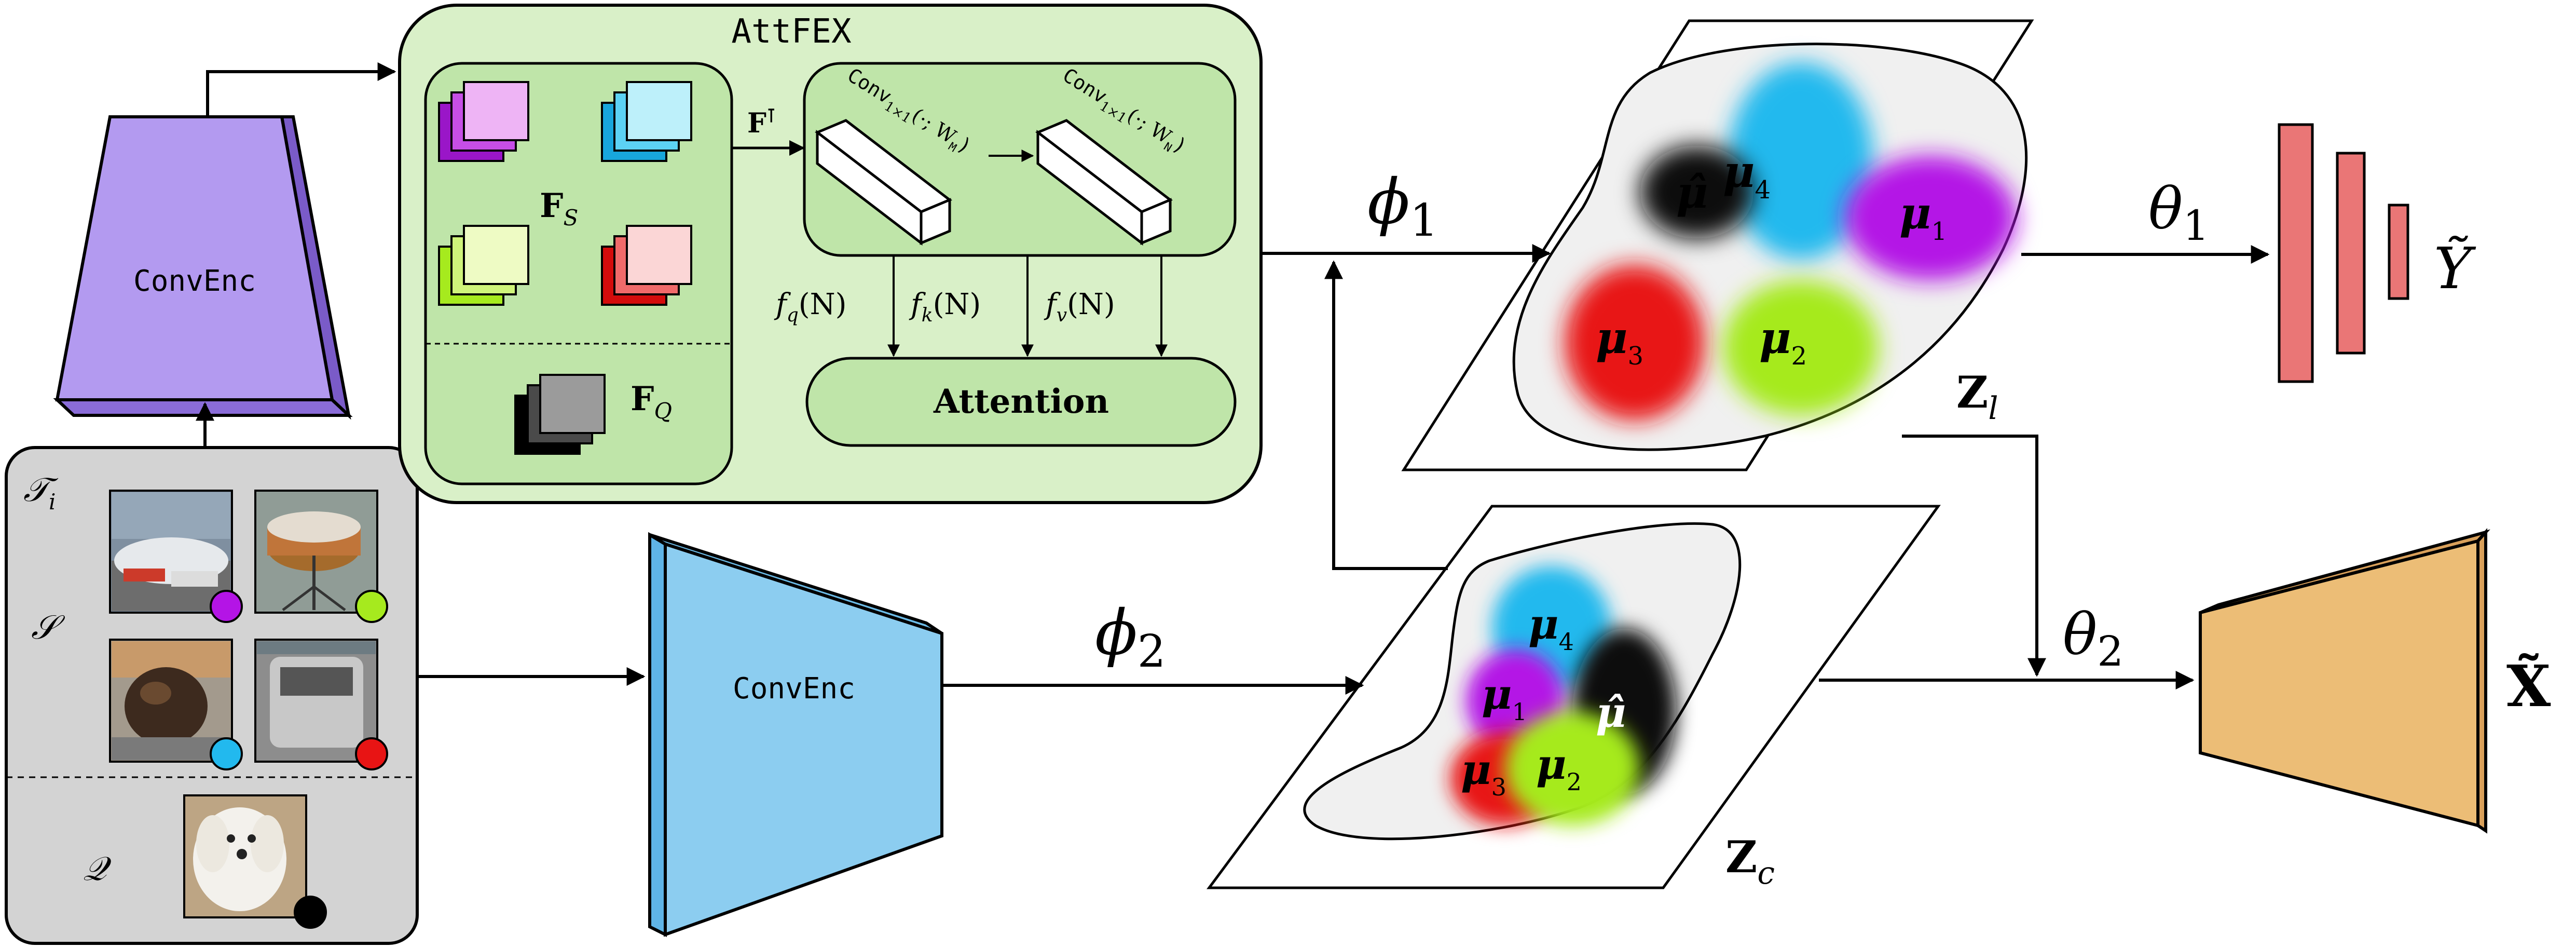 Image resolution: width=2576 pixels, height=947 pixels. What do you see at coordinates (1923, 216) in the screenshot?
I see `zl-mu1: μ1` at bounding box center [1923, 216].